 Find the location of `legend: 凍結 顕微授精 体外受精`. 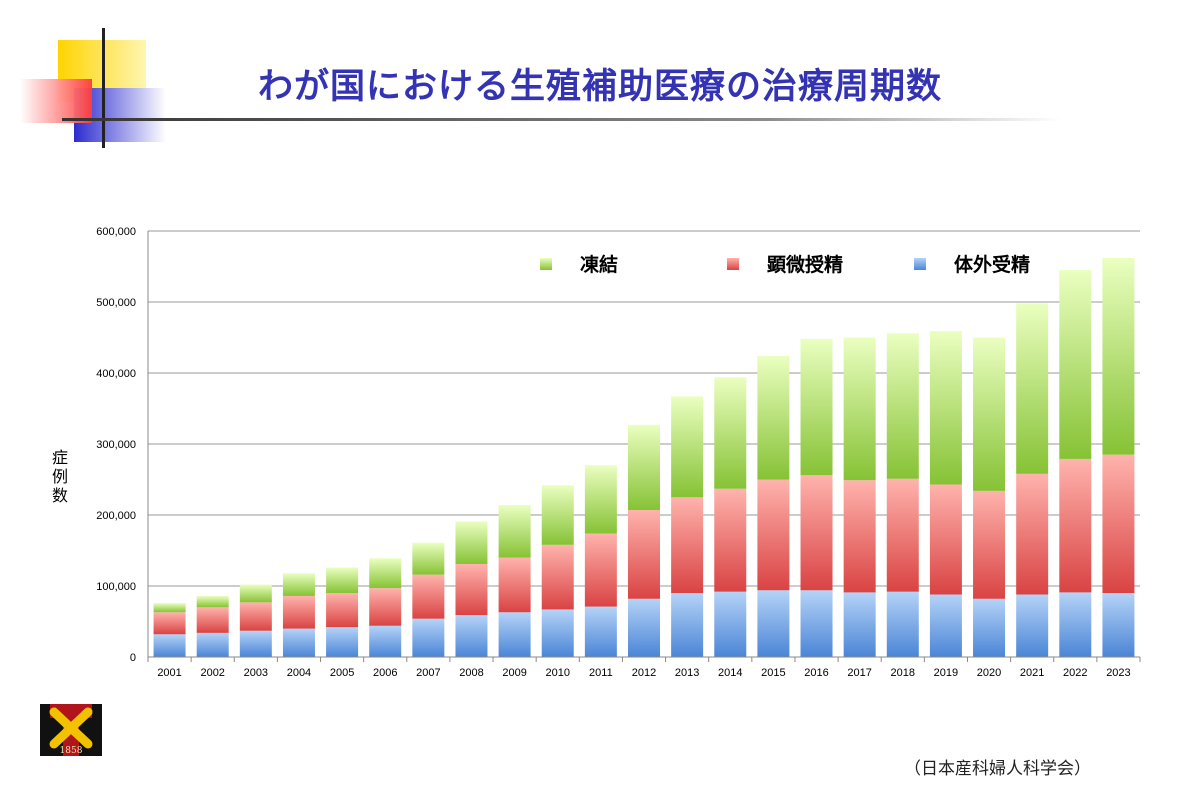

legend: 凍結 顕微授精 体外受精 is located at coordinates (785, 264).